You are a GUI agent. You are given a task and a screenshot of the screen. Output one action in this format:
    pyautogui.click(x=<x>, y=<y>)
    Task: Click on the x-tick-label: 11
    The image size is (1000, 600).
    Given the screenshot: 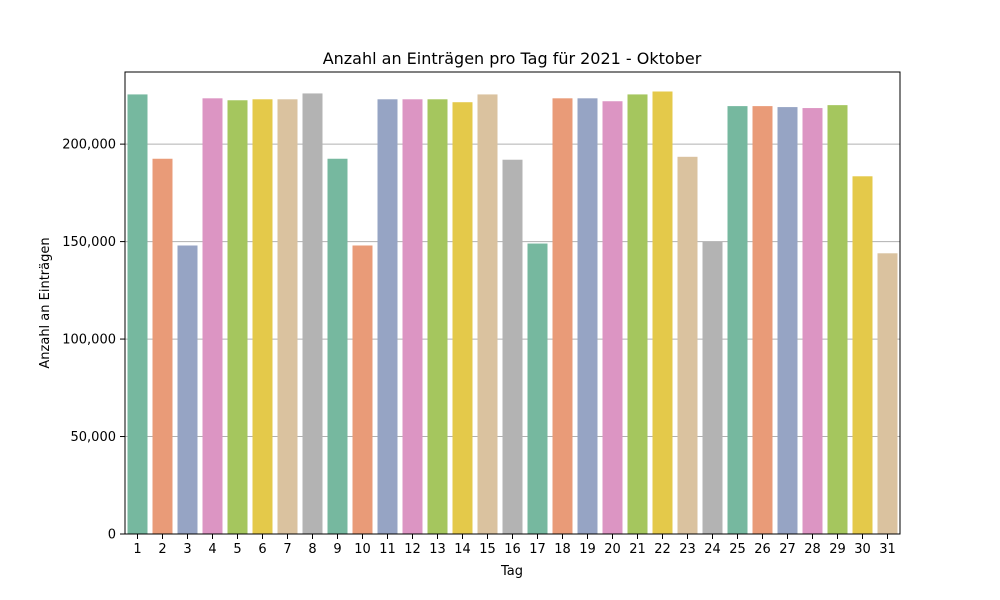 What is the action you would take?
    pyautogui.click(x=387, y=549)
    